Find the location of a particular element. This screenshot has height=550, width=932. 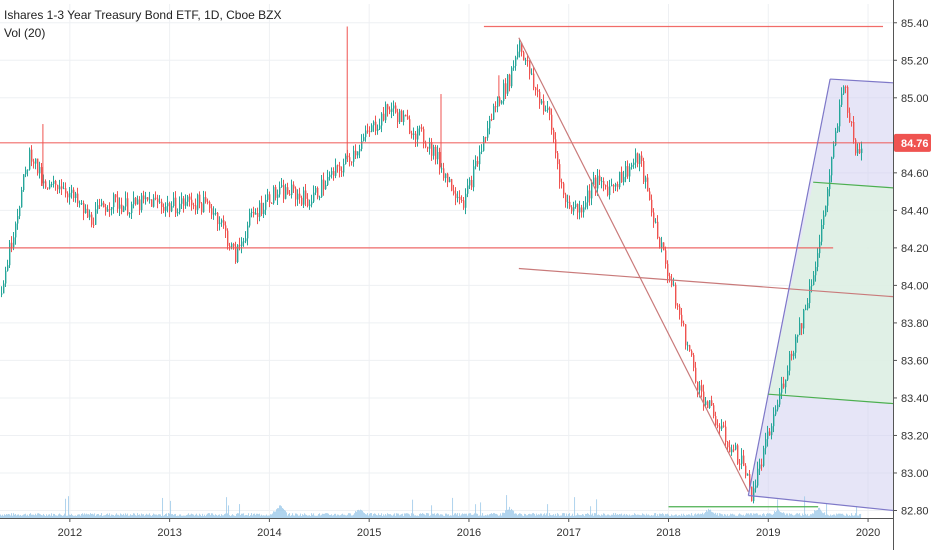

pitchfork-fills is located at coordinates (820, 295).